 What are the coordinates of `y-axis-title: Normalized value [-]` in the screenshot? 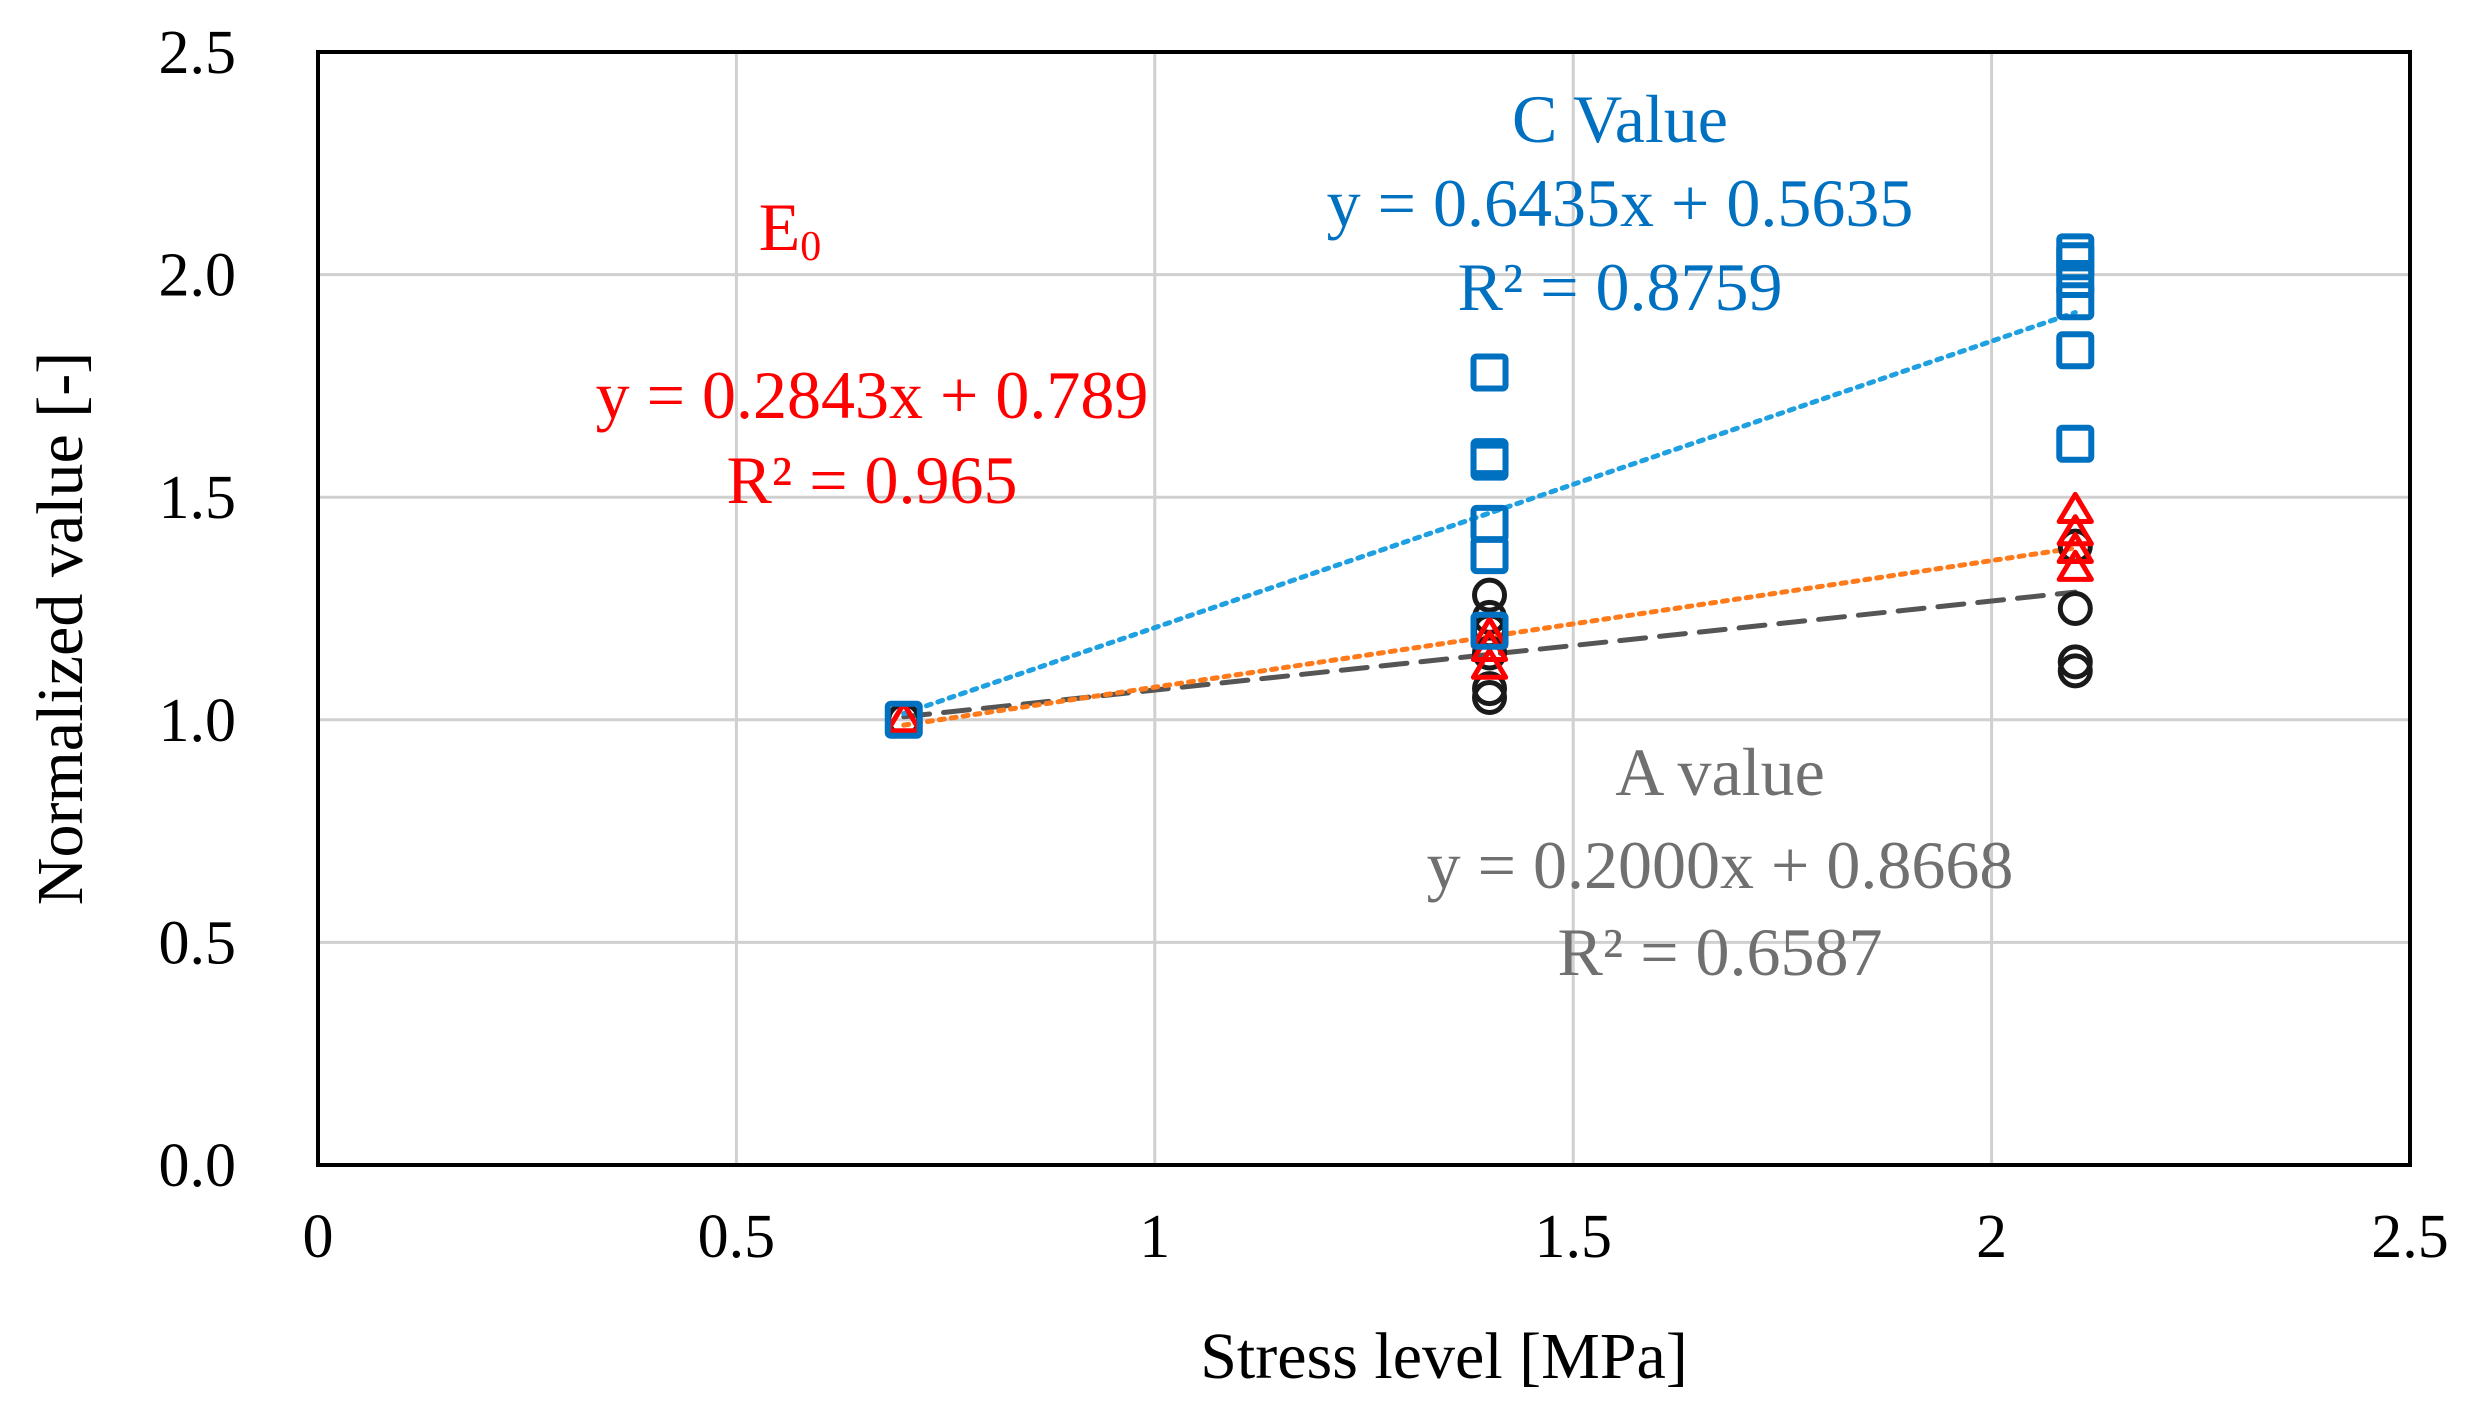 It's located at (60, 628).